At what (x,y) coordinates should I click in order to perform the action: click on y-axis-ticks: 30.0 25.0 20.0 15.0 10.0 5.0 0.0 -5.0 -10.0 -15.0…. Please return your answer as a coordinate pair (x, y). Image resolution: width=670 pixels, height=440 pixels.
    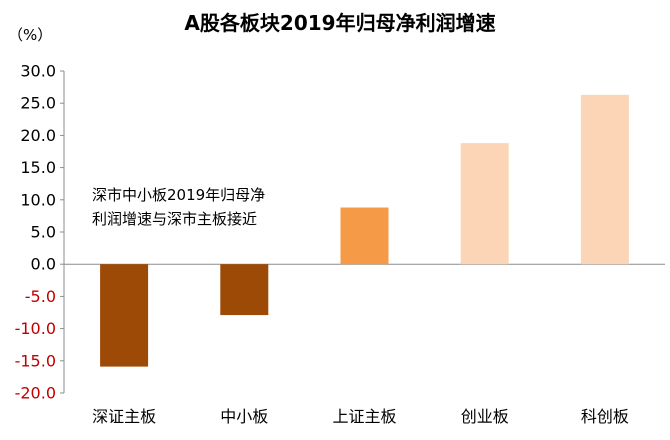
    Looking at the image, I should click on (39, 232).